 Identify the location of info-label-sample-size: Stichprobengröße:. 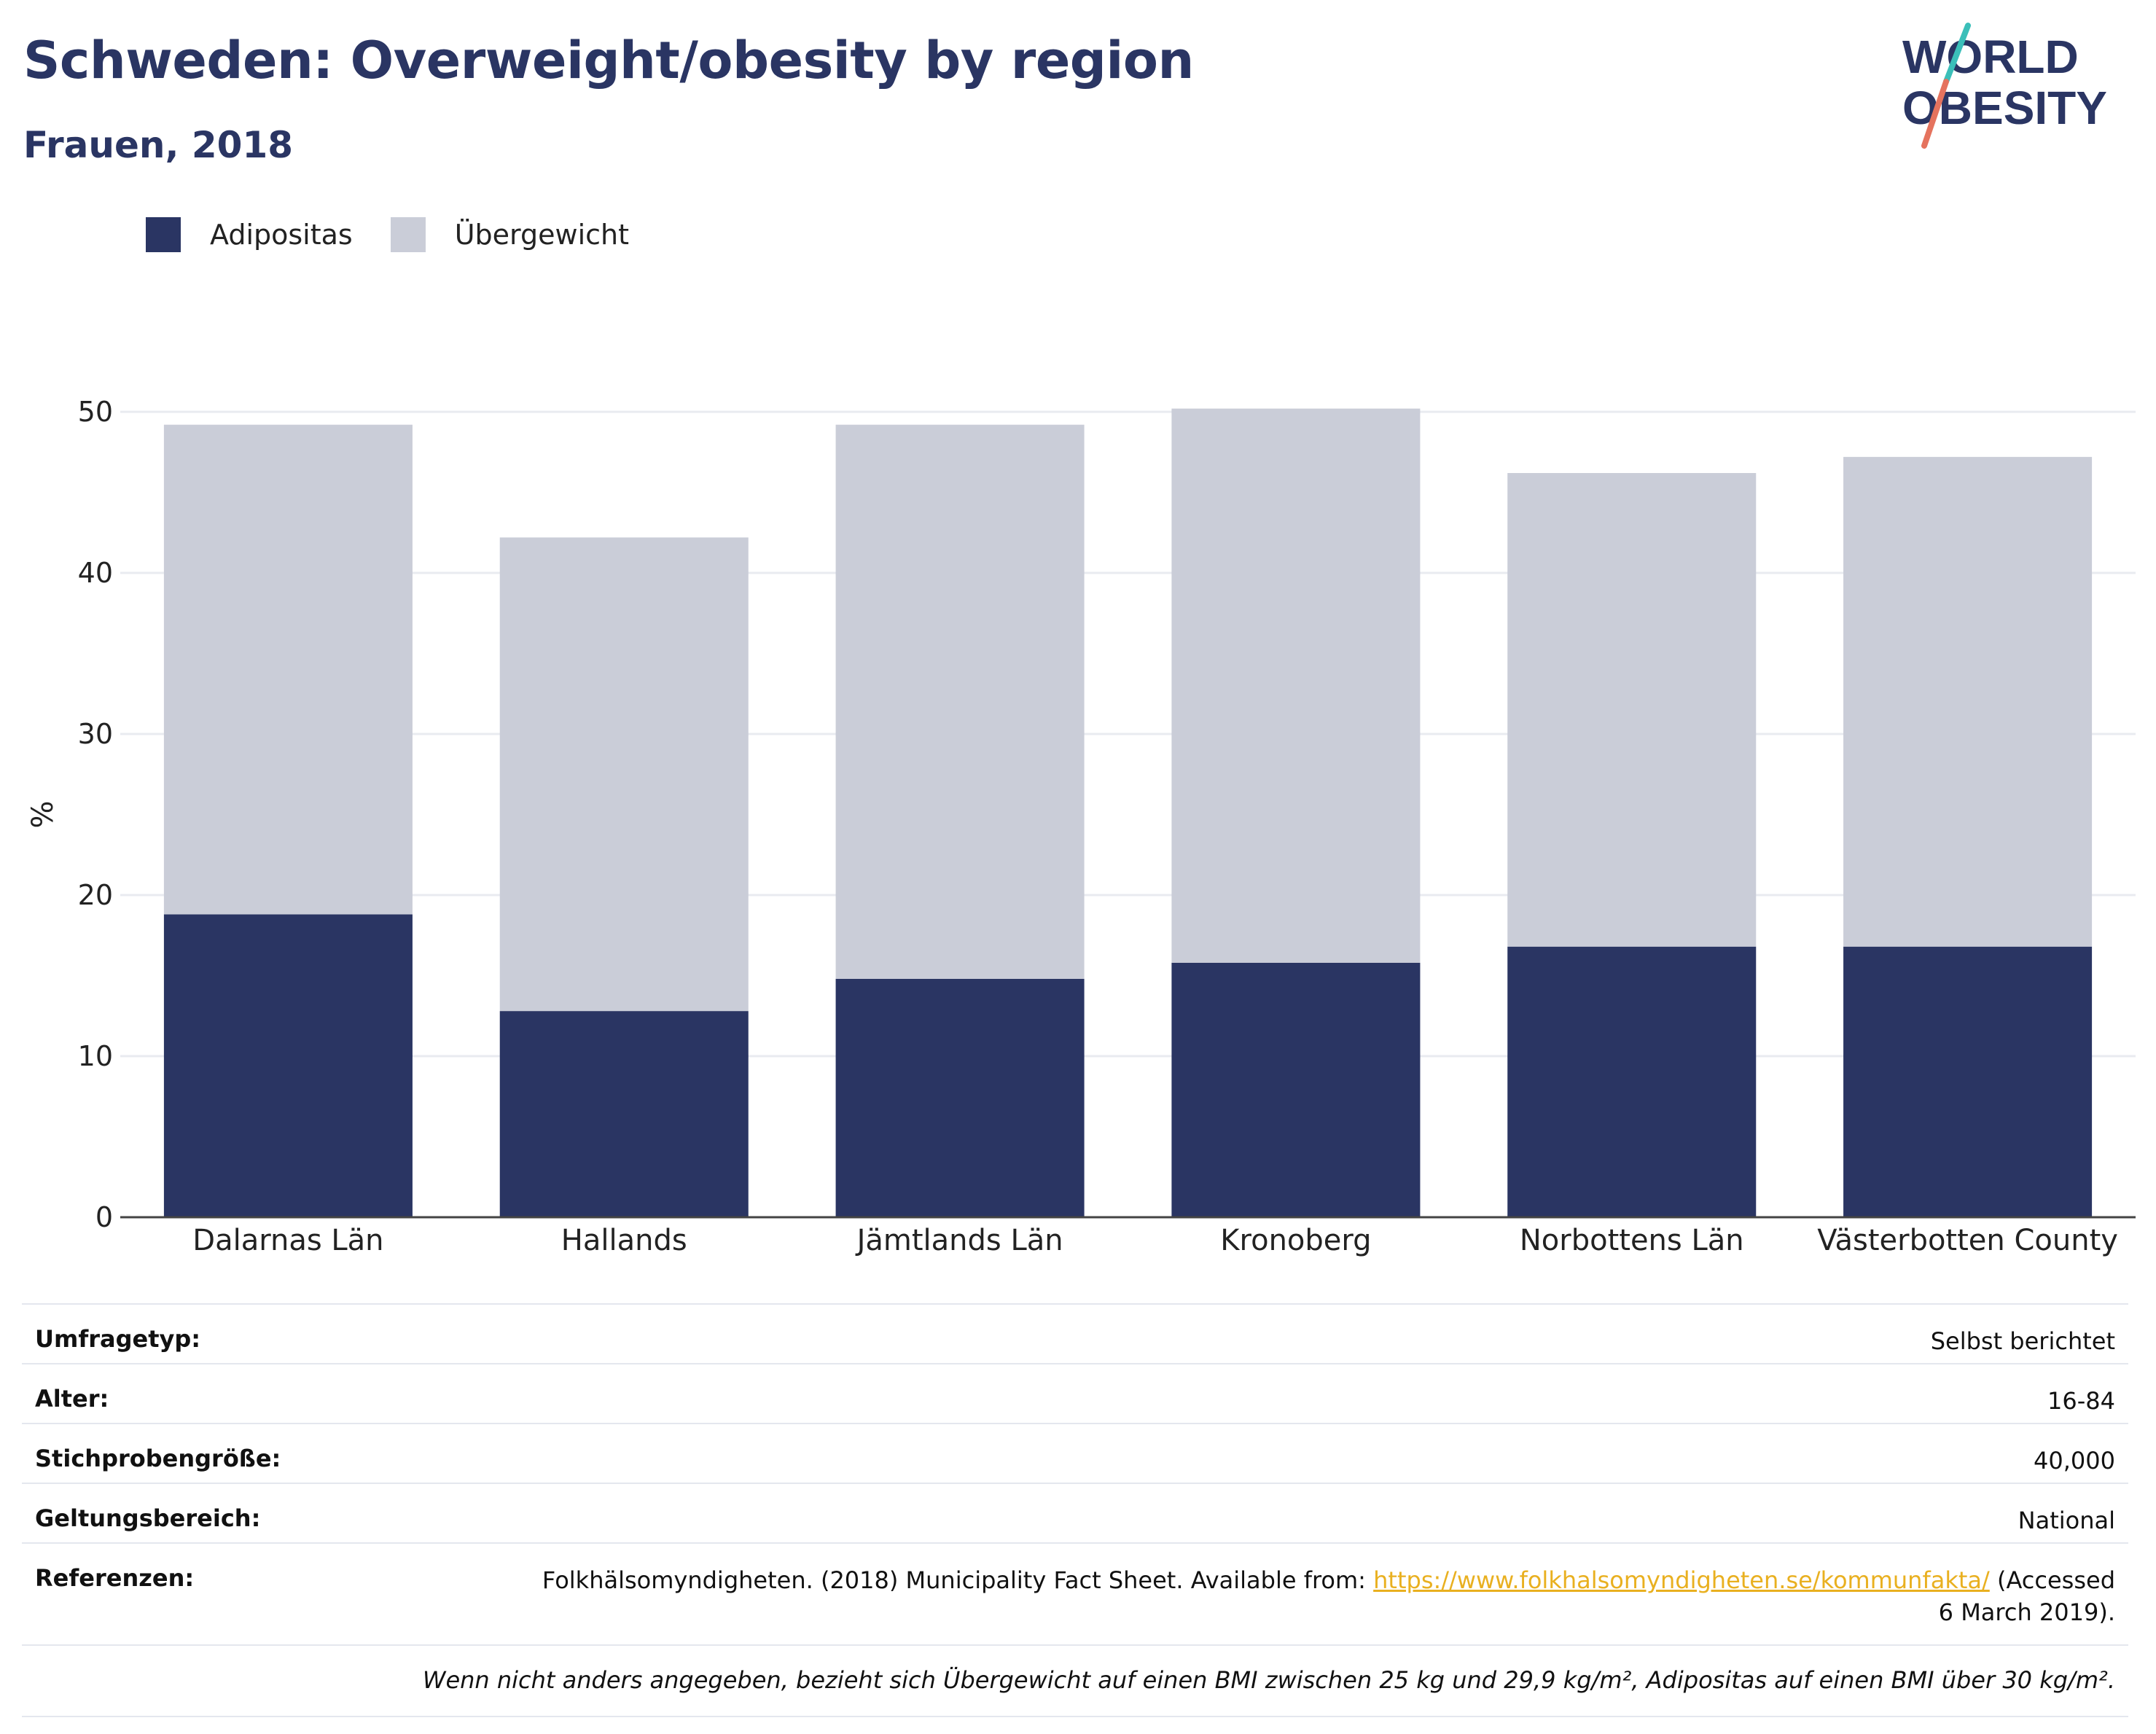
(175, 1453).